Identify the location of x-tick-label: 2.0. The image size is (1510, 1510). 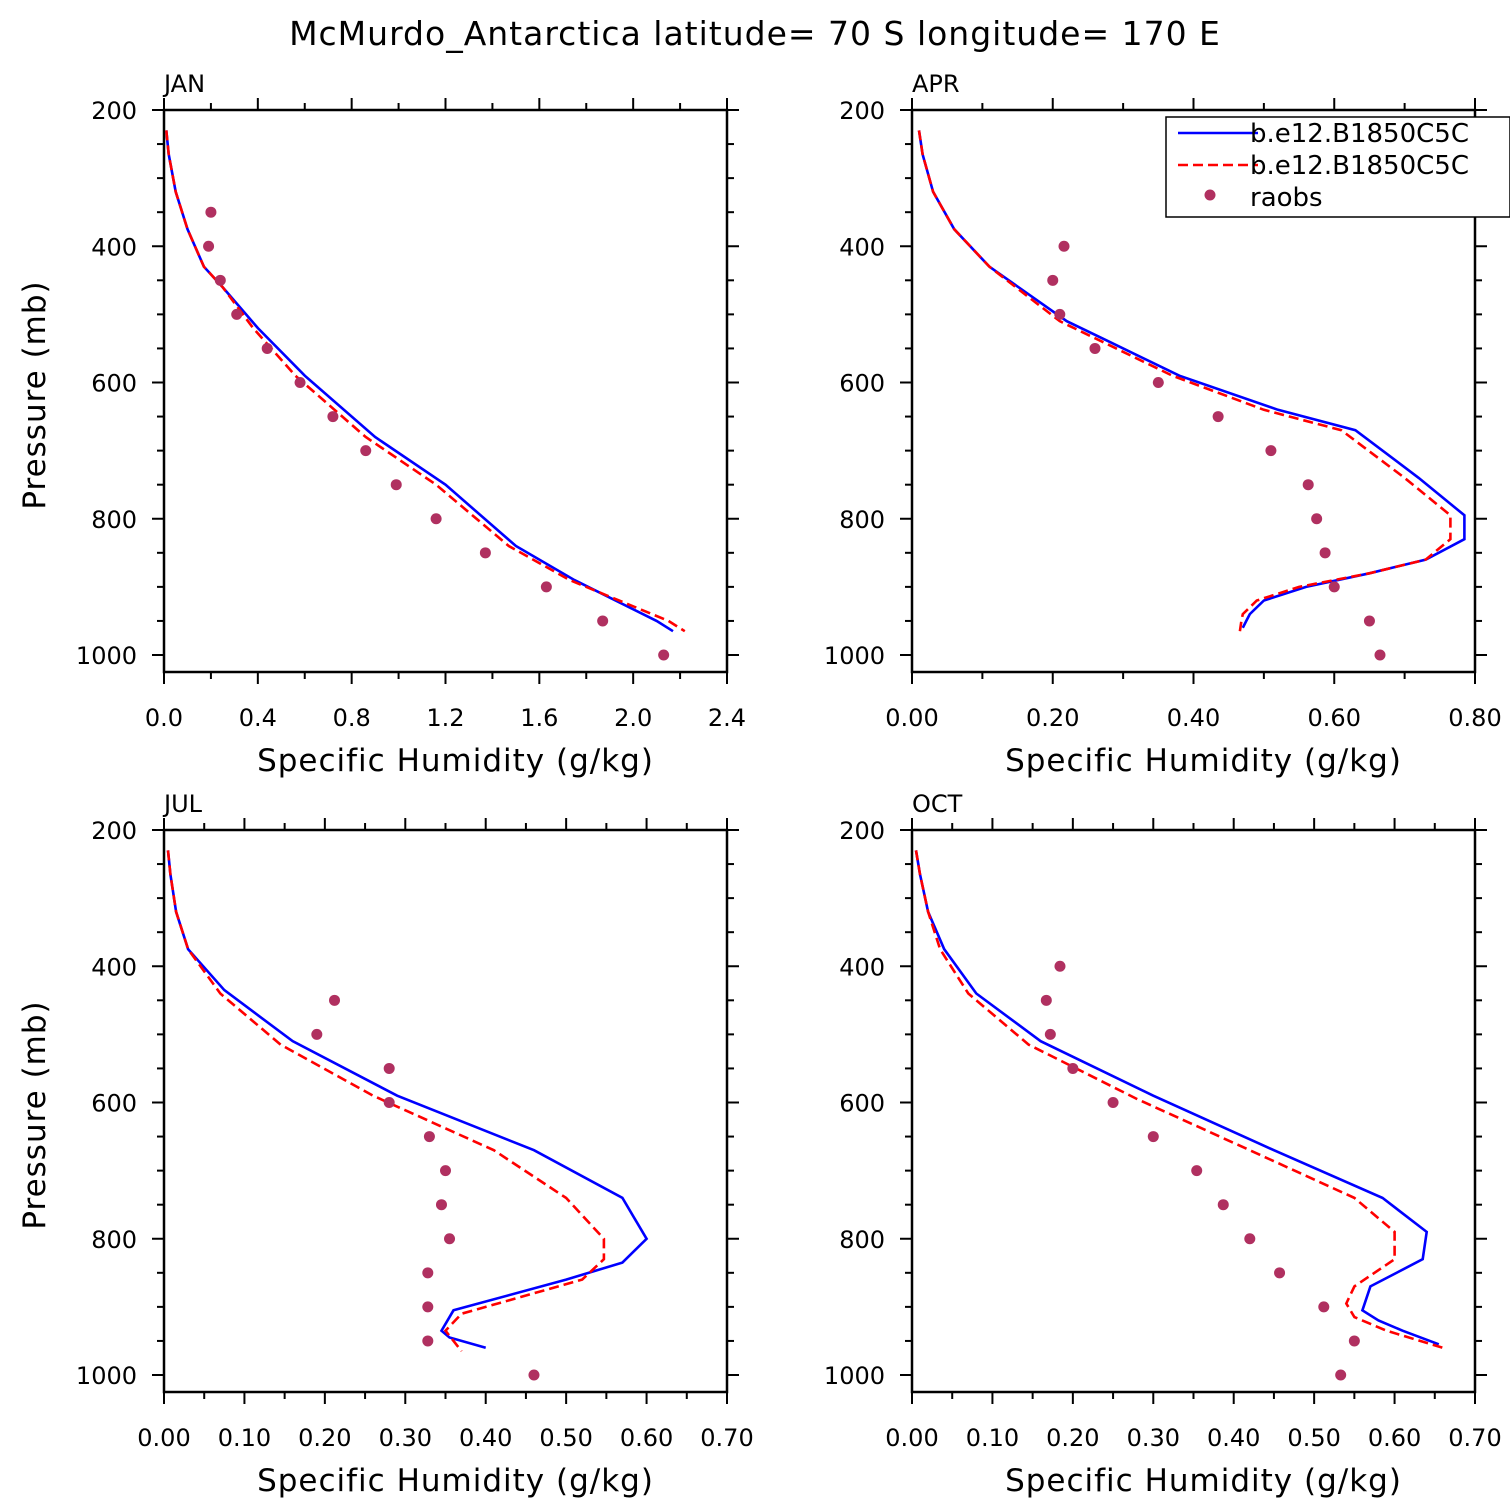
(633, 718).